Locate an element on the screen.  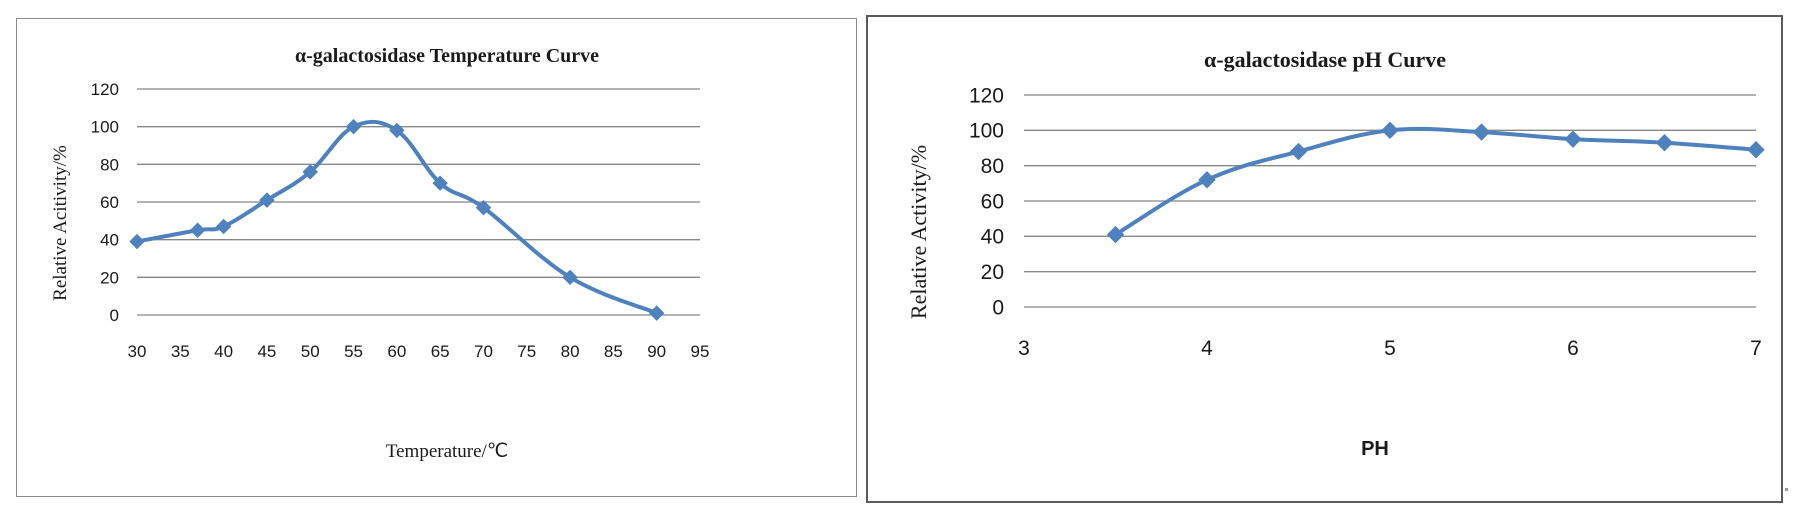
x-tick-label: 85 is located at coordinates (613, 351).